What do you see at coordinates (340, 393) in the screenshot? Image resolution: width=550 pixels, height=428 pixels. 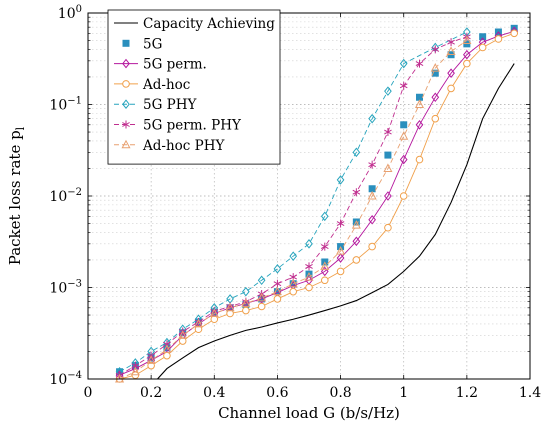 I see `x-tick-label: 0.8` at bounding box center [340, 393].